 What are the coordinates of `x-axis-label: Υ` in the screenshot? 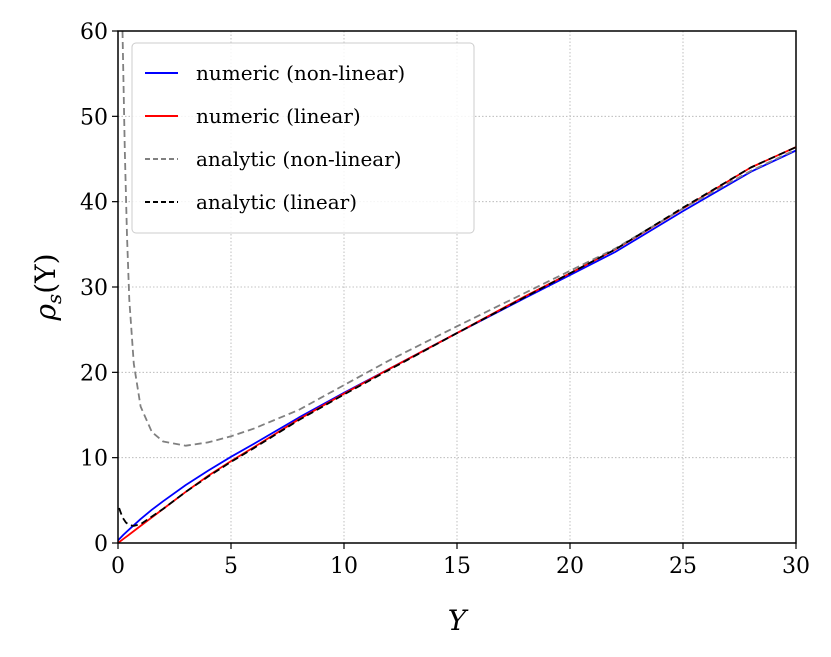 It's located at (458, 620).